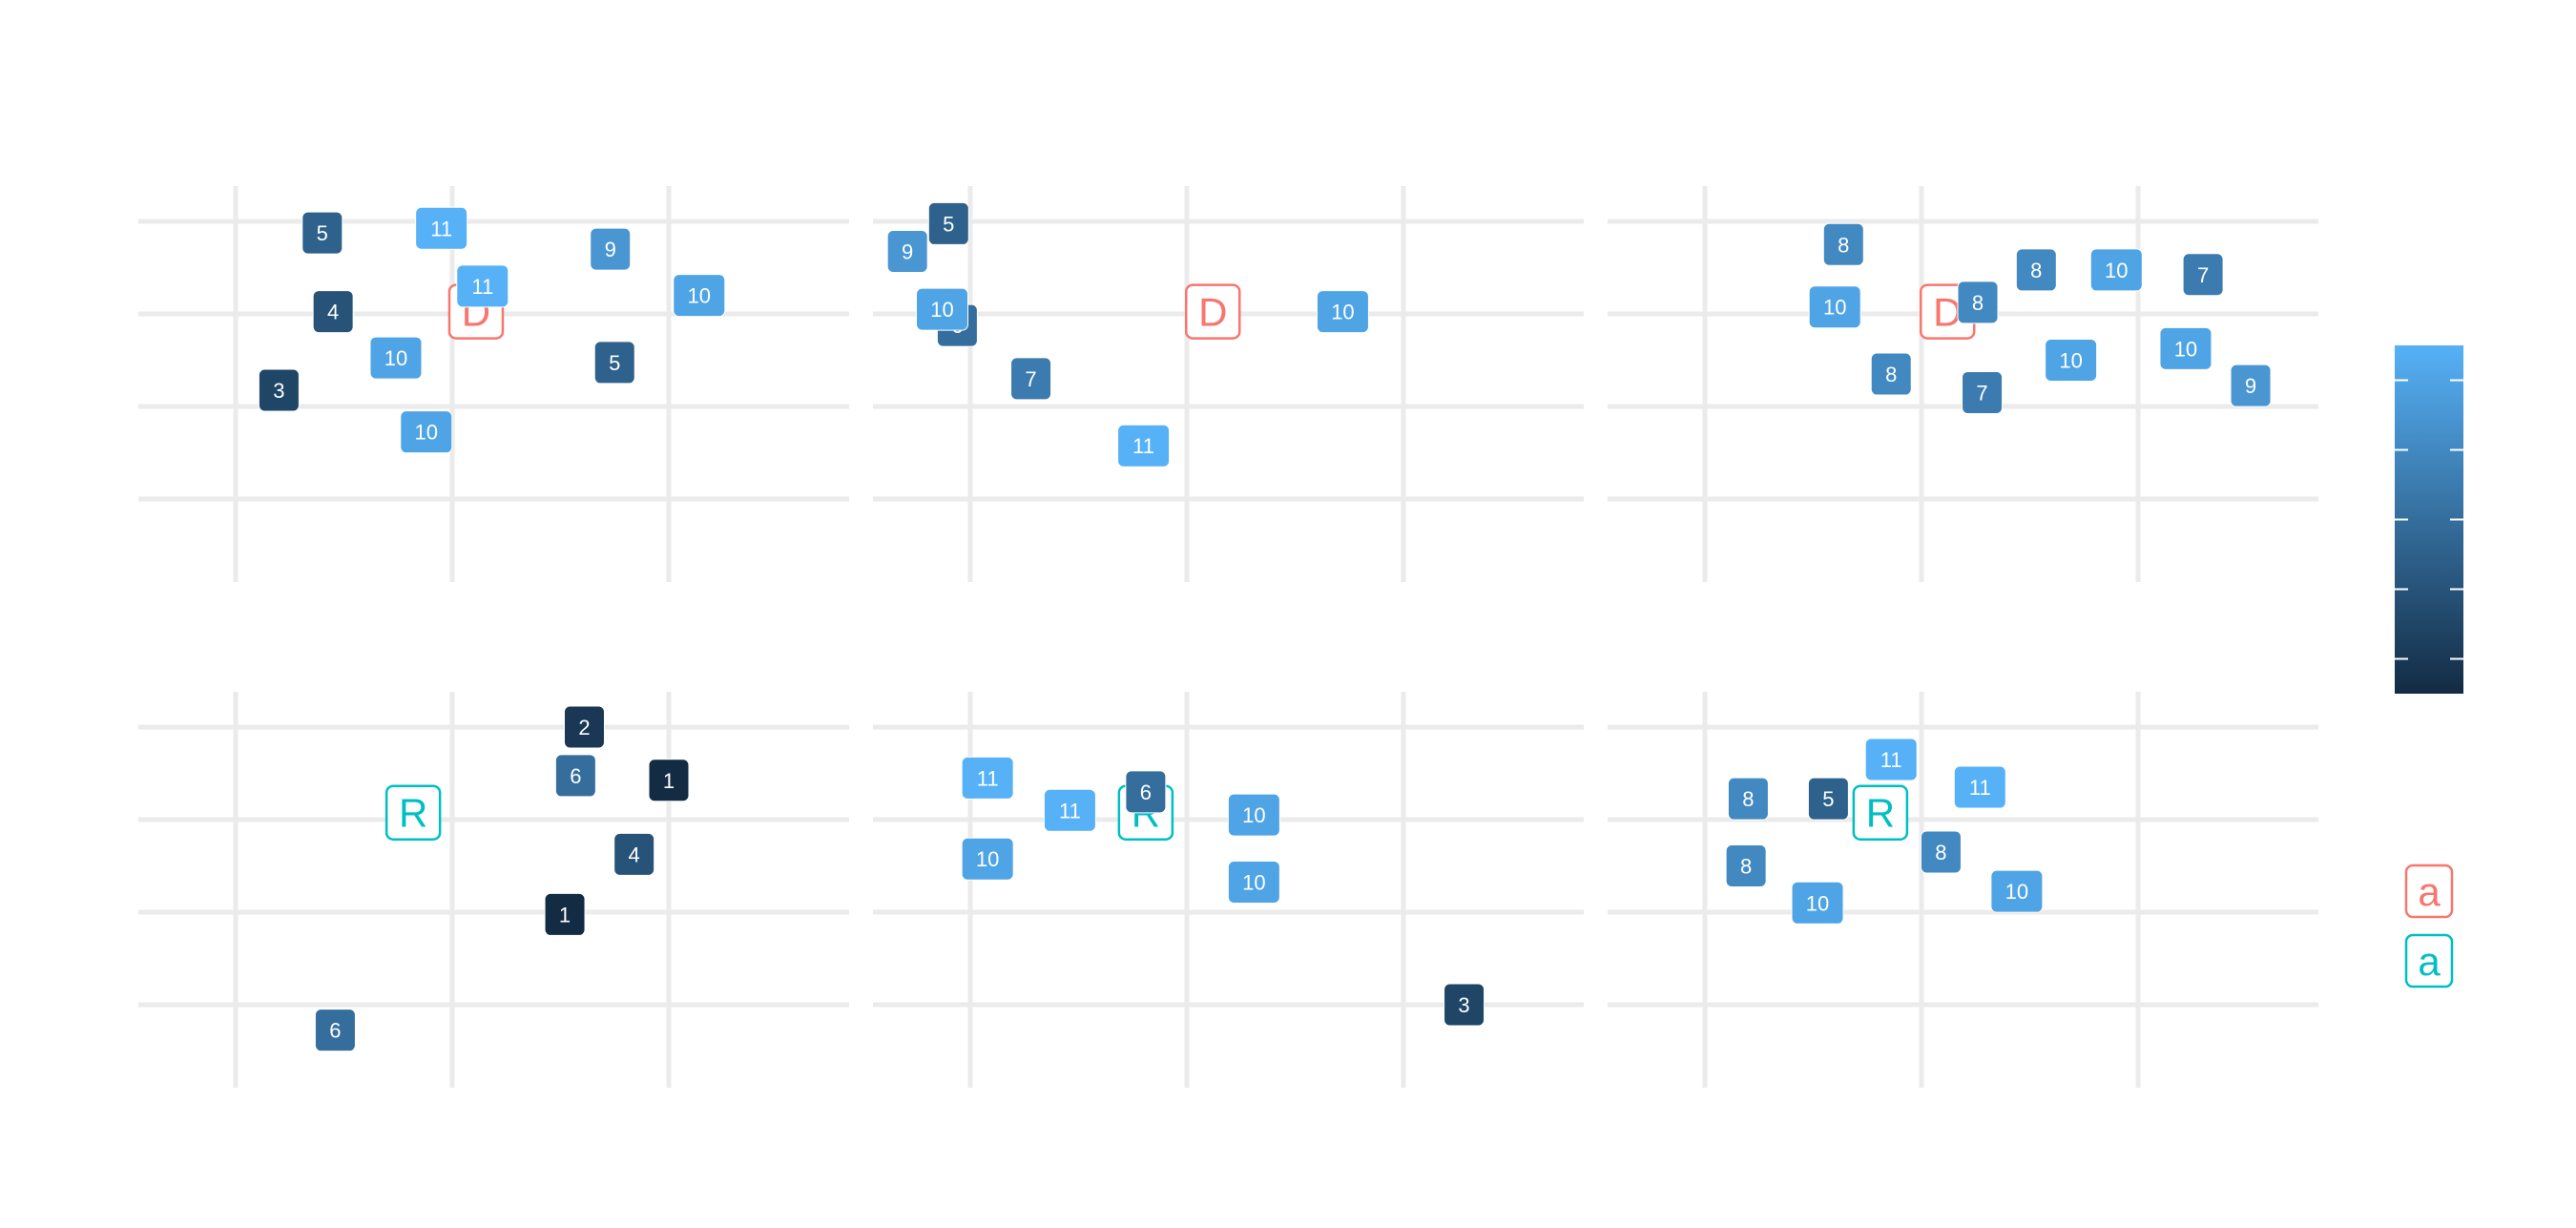 This screenshot has width=2576, height=1228. I want to click on party-label: R, so click(413, 812).